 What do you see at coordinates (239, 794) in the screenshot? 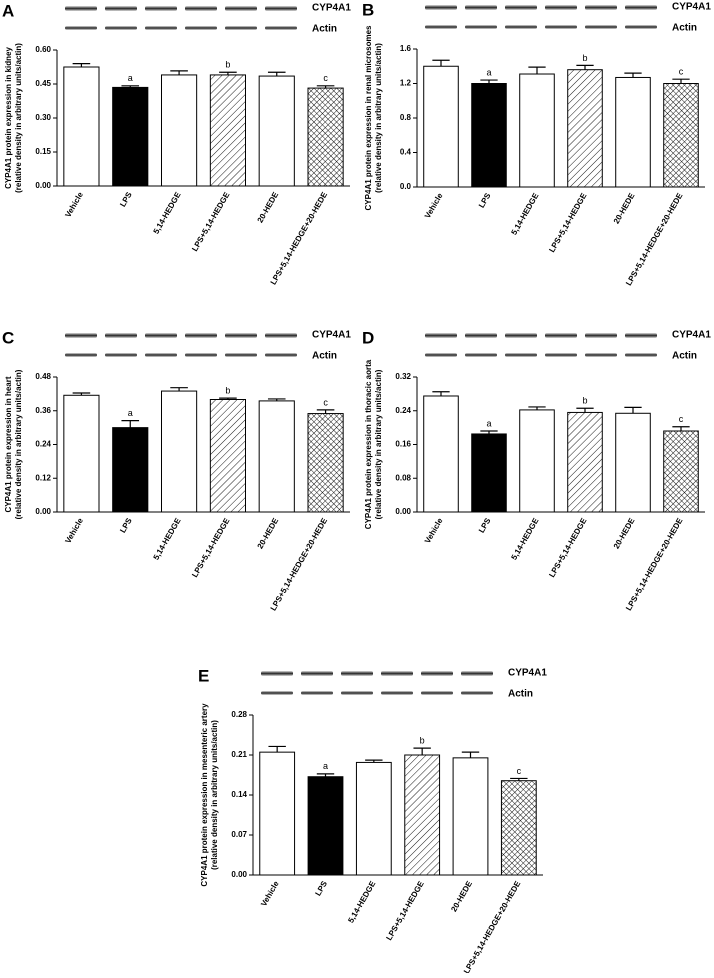
I see `y-tick-label: 0.14` at bounding box center [239, 794].